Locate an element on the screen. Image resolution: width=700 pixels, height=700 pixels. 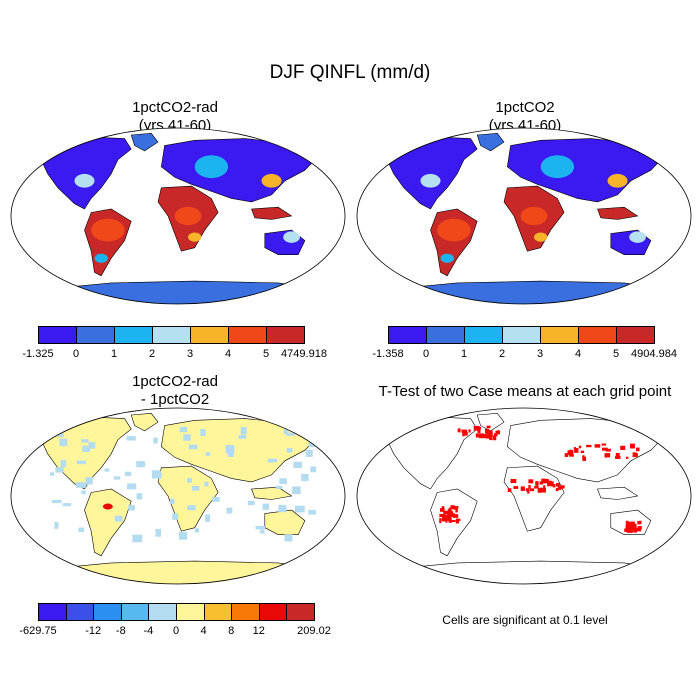
map4-greenland is located at coordinates (490, 422).